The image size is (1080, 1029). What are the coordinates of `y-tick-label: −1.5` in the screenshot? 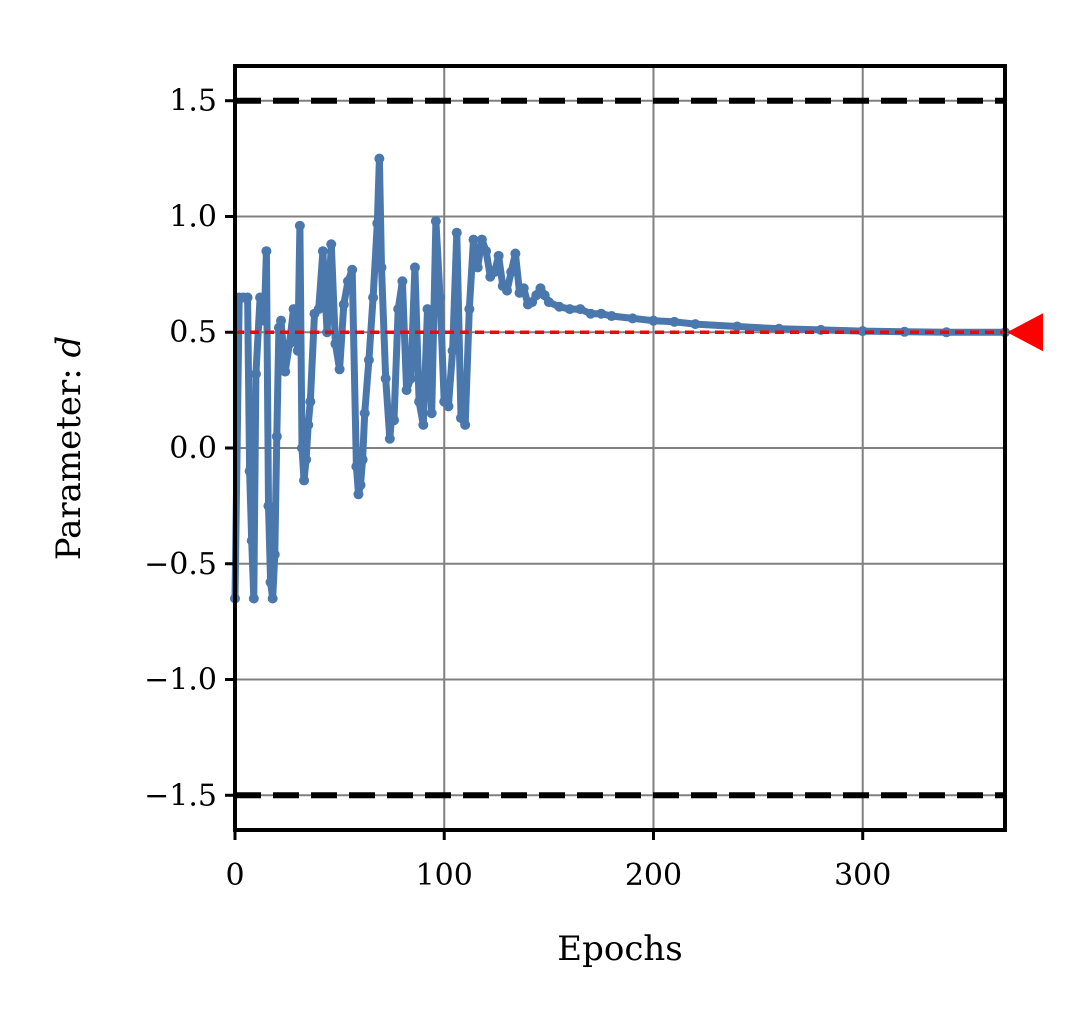 It's located at (180, 795).